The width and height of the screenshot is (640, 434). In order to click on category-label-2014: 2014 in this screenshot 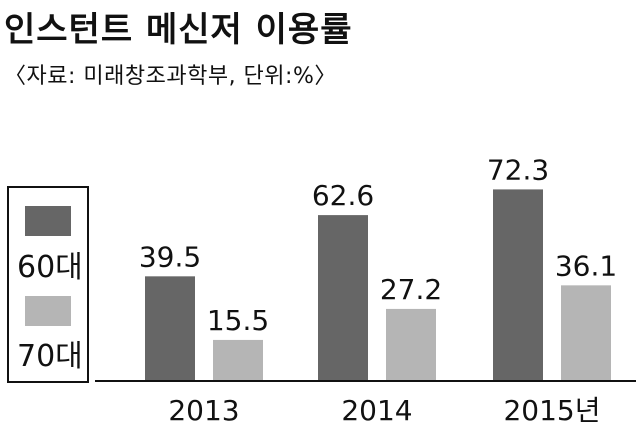, I will do `click(376, 410)`.